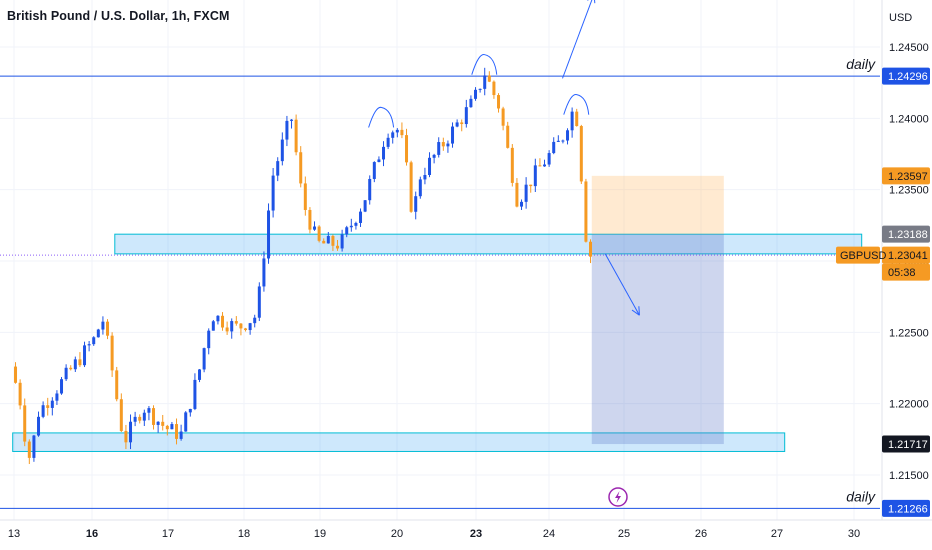 The width and height of the screenshot is (932, 550). I want to click on price-tag-last-price, so click(906, 255).